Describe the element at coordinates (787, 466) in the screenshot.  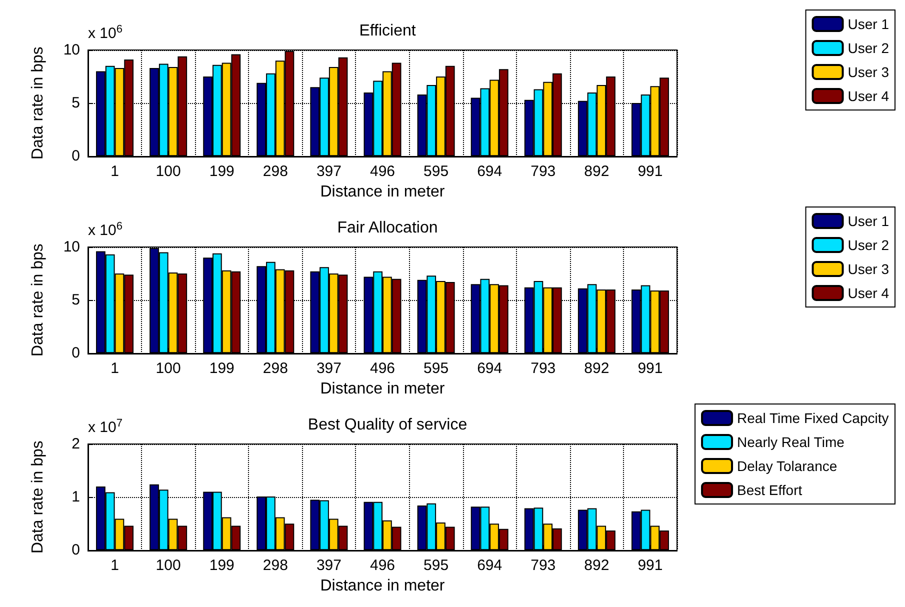
I see `legend-label: Delay Tolarance` at that location.